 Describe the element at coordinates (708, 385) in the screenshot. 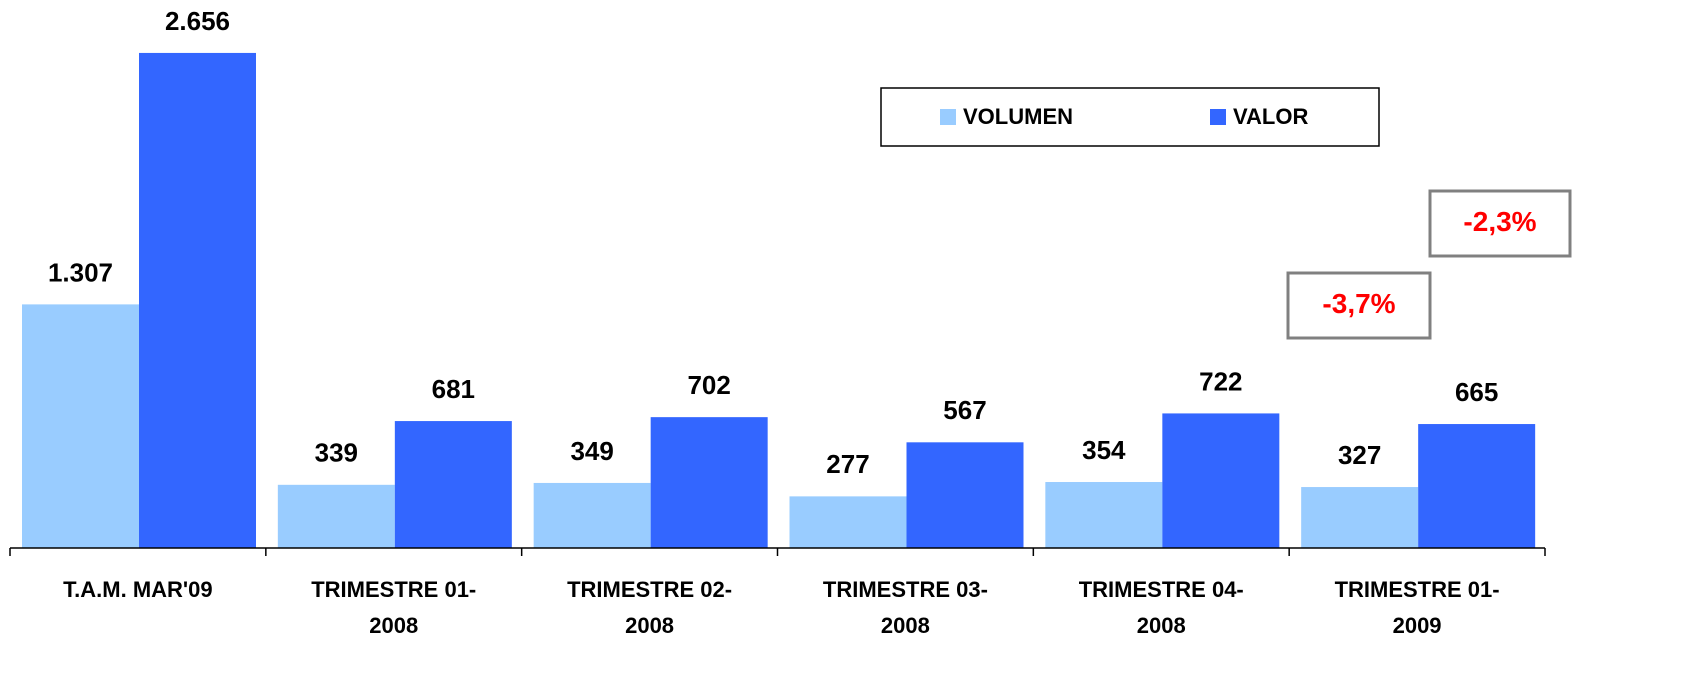

I see `value-label: 702` at that location.